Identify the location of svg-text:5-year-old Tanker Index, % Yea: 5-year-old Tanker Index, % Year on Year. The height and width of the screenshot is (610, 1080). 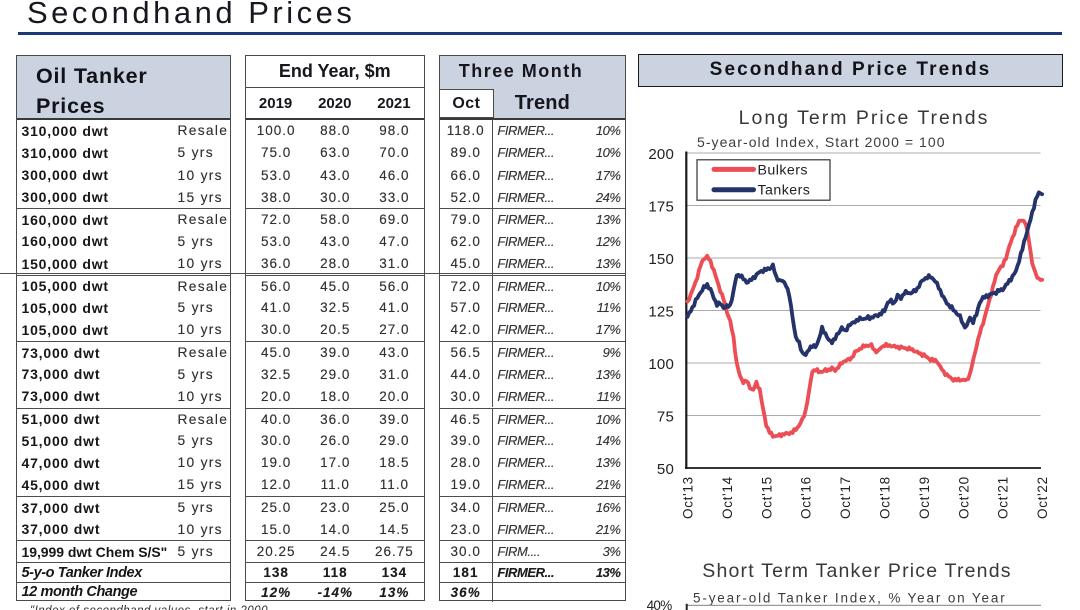
(850, 598).